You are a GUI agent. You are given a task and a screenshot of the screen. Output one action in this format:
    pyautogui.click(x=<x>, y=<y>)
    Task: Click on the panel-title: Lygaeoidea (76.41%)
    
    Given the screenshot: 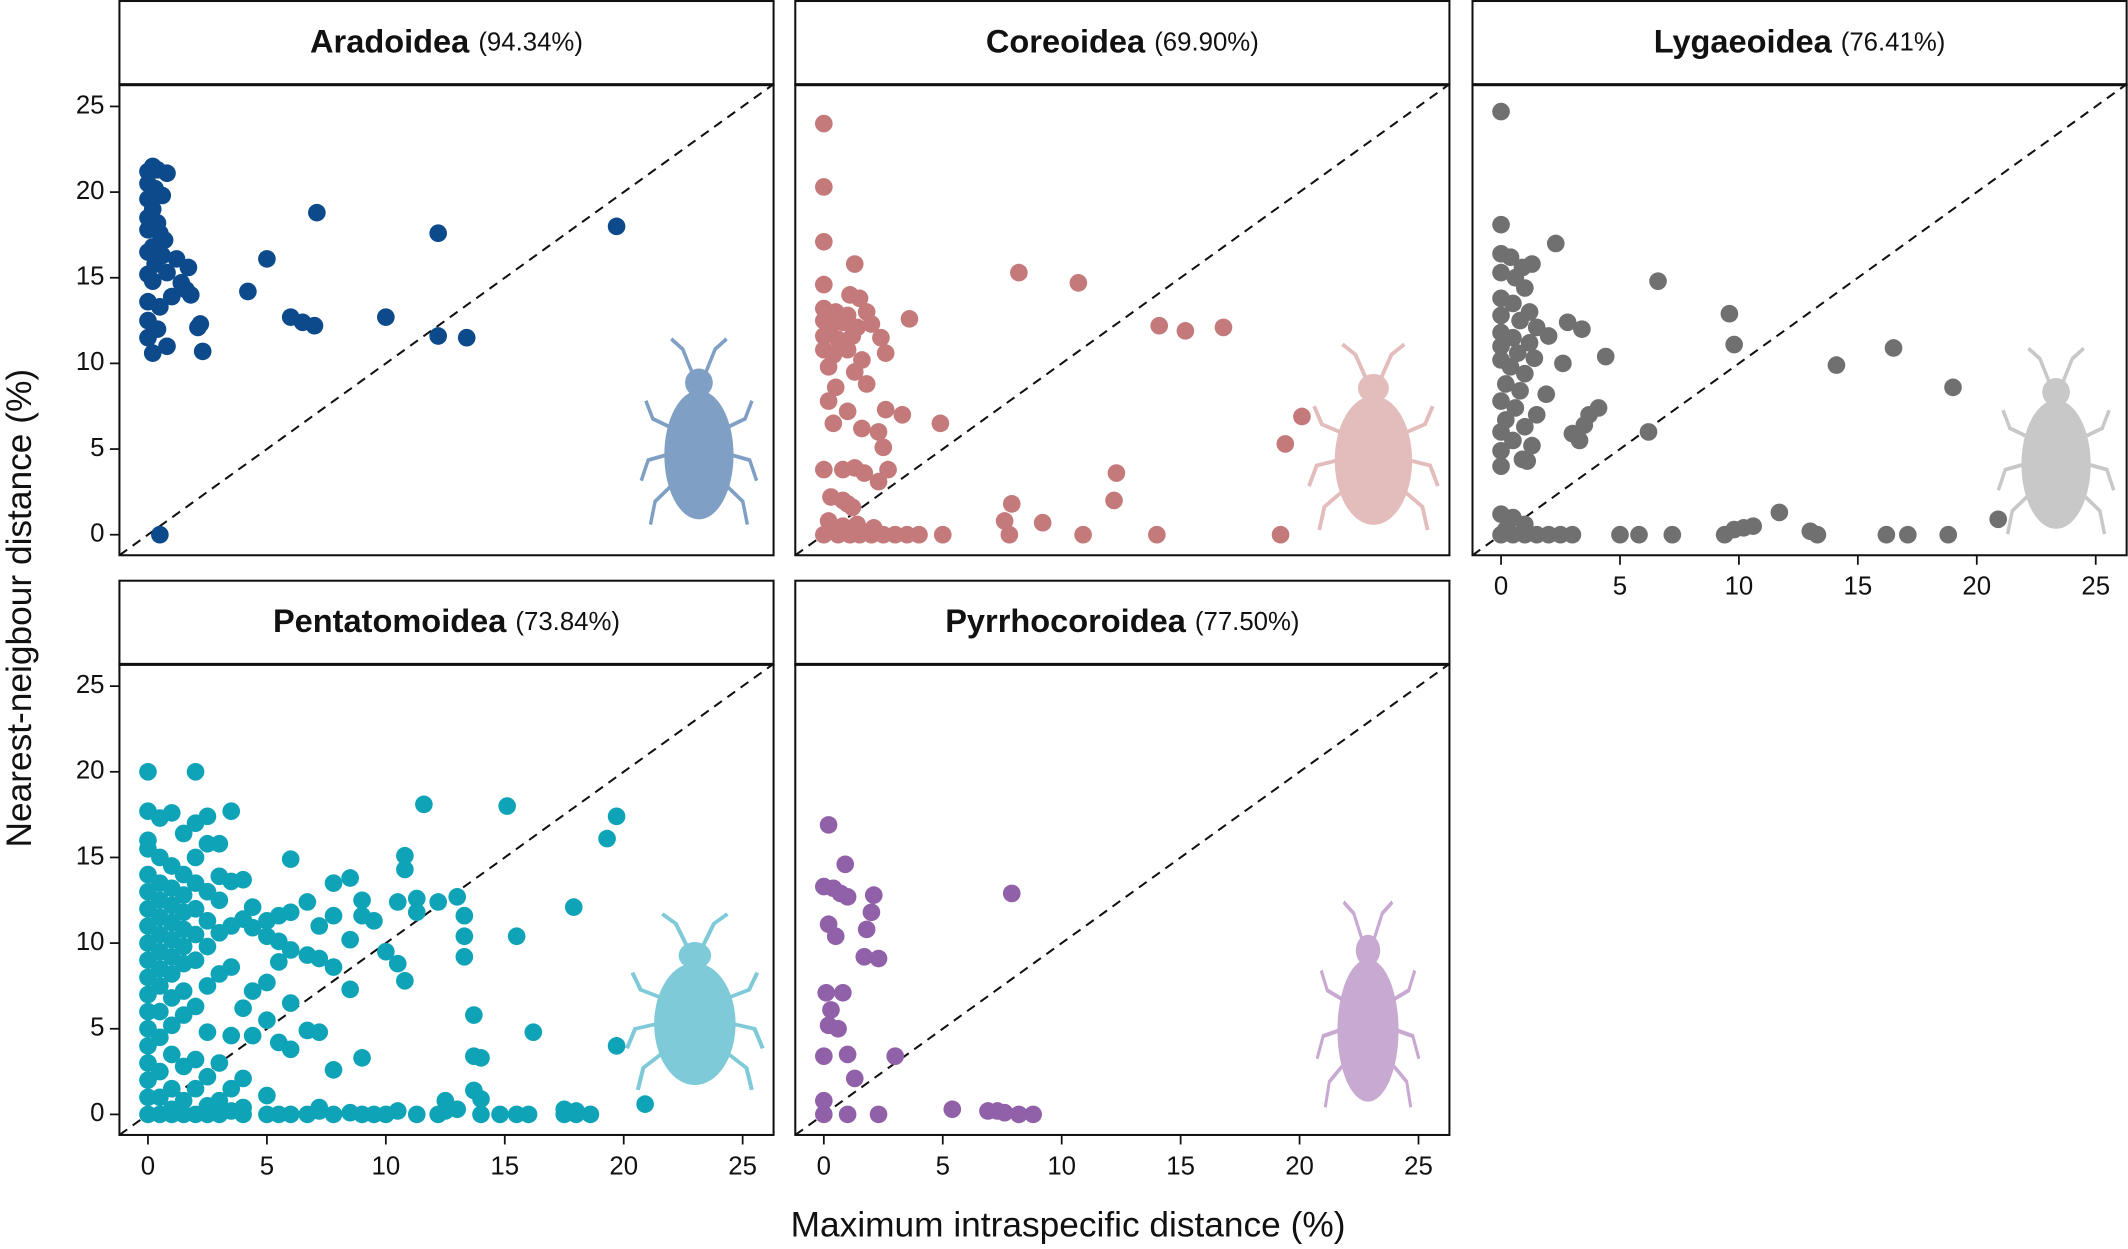 What is the action you would take?
    pyautogui.click(x=1800, y=41)
    